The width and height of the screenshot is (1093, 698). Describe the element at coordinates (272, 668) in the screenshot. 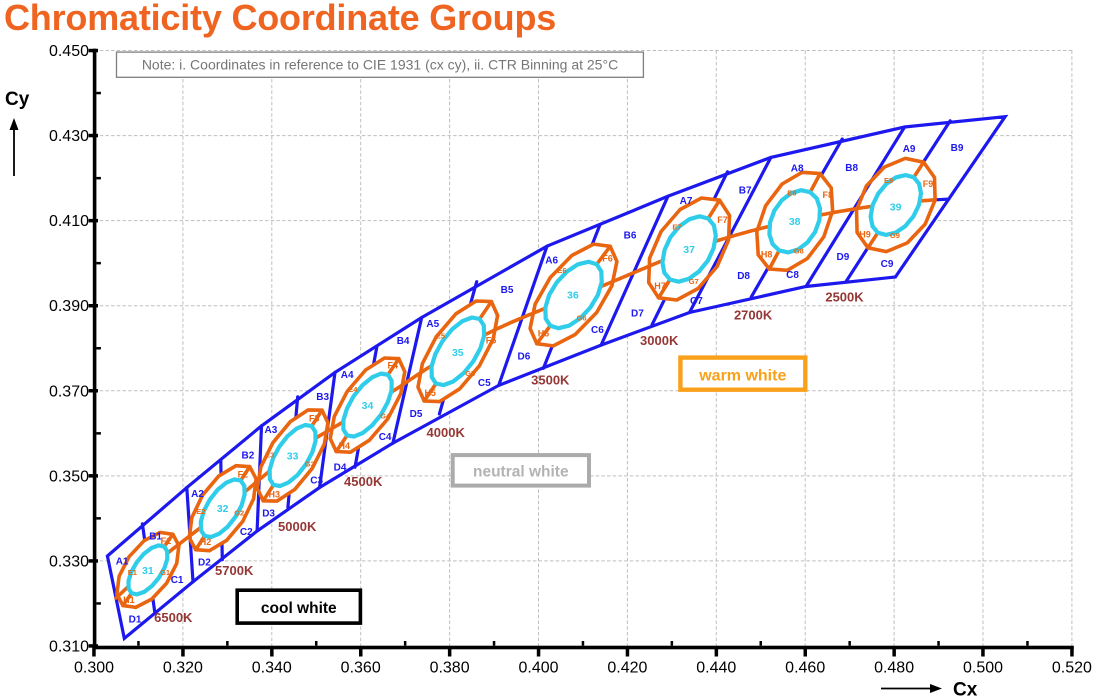

I see `svg-text: 0.340` at that location.